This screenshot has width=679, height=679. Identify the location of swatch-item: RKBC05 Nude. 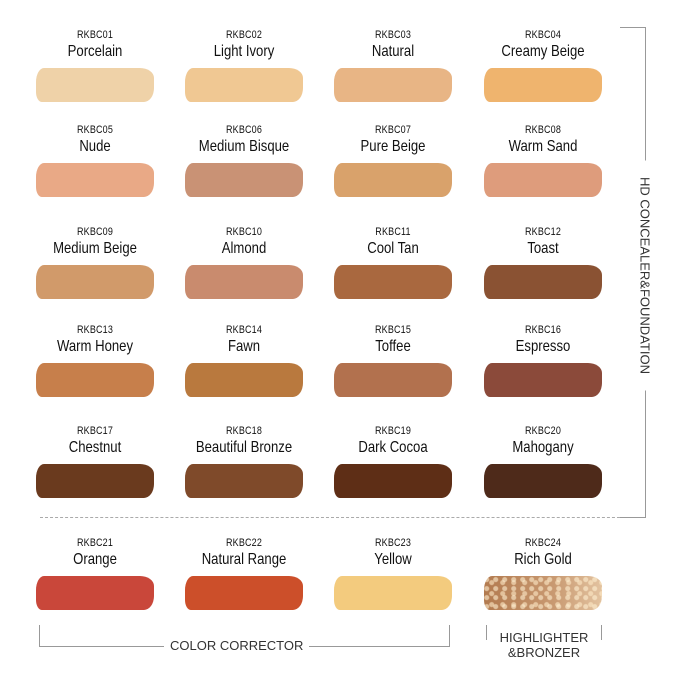
(95, 160).